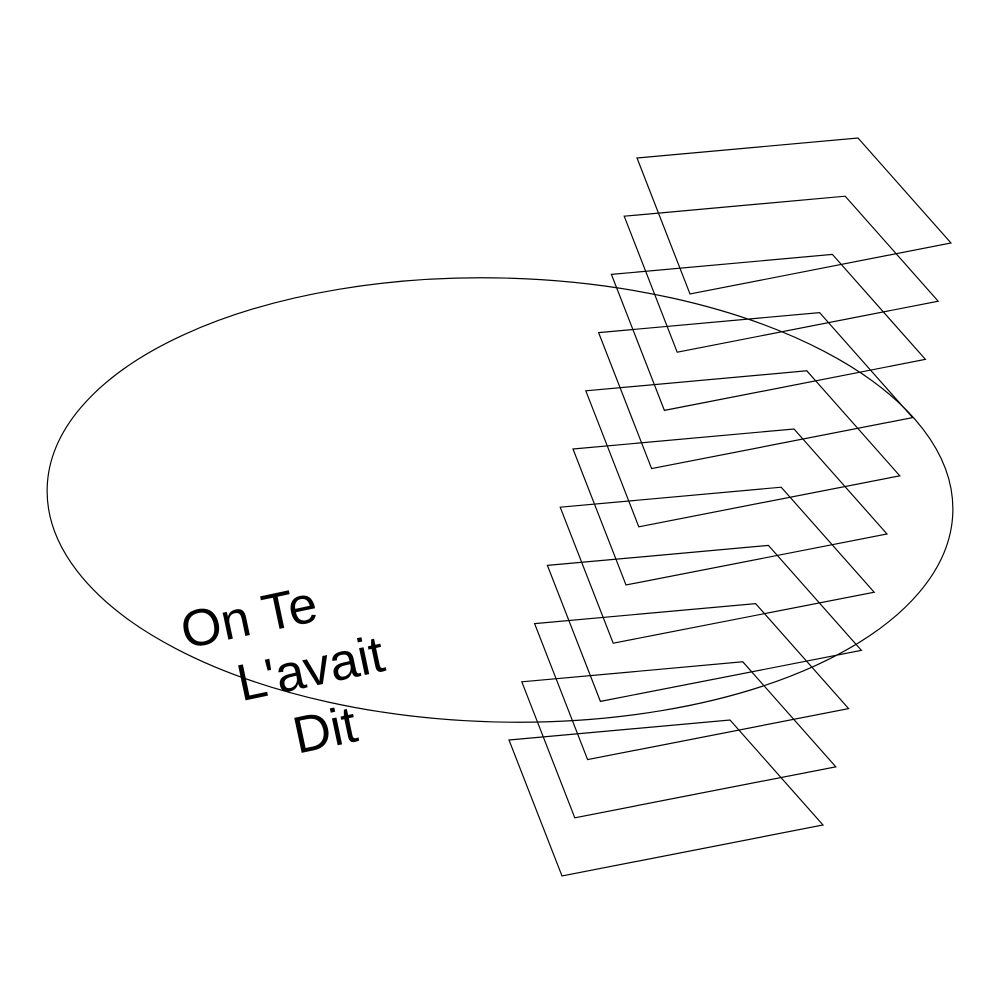 The width and height of the screenshot is (1000, 1000). What do you see at coordinates (325, 730) in the screenshot?
I see `title-line-3: Dit` at bounding box center [325, 730].